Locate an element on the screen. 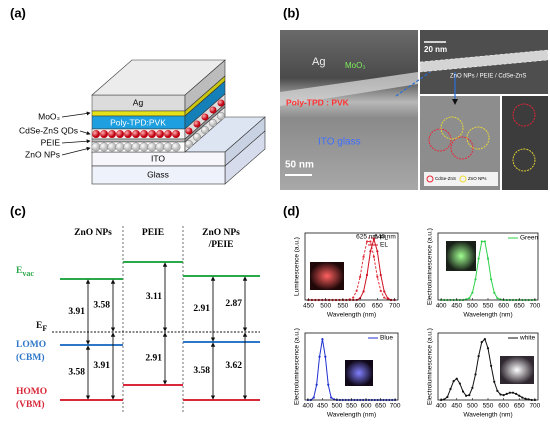  legend-label: EL is located at coordinates (384, 245).